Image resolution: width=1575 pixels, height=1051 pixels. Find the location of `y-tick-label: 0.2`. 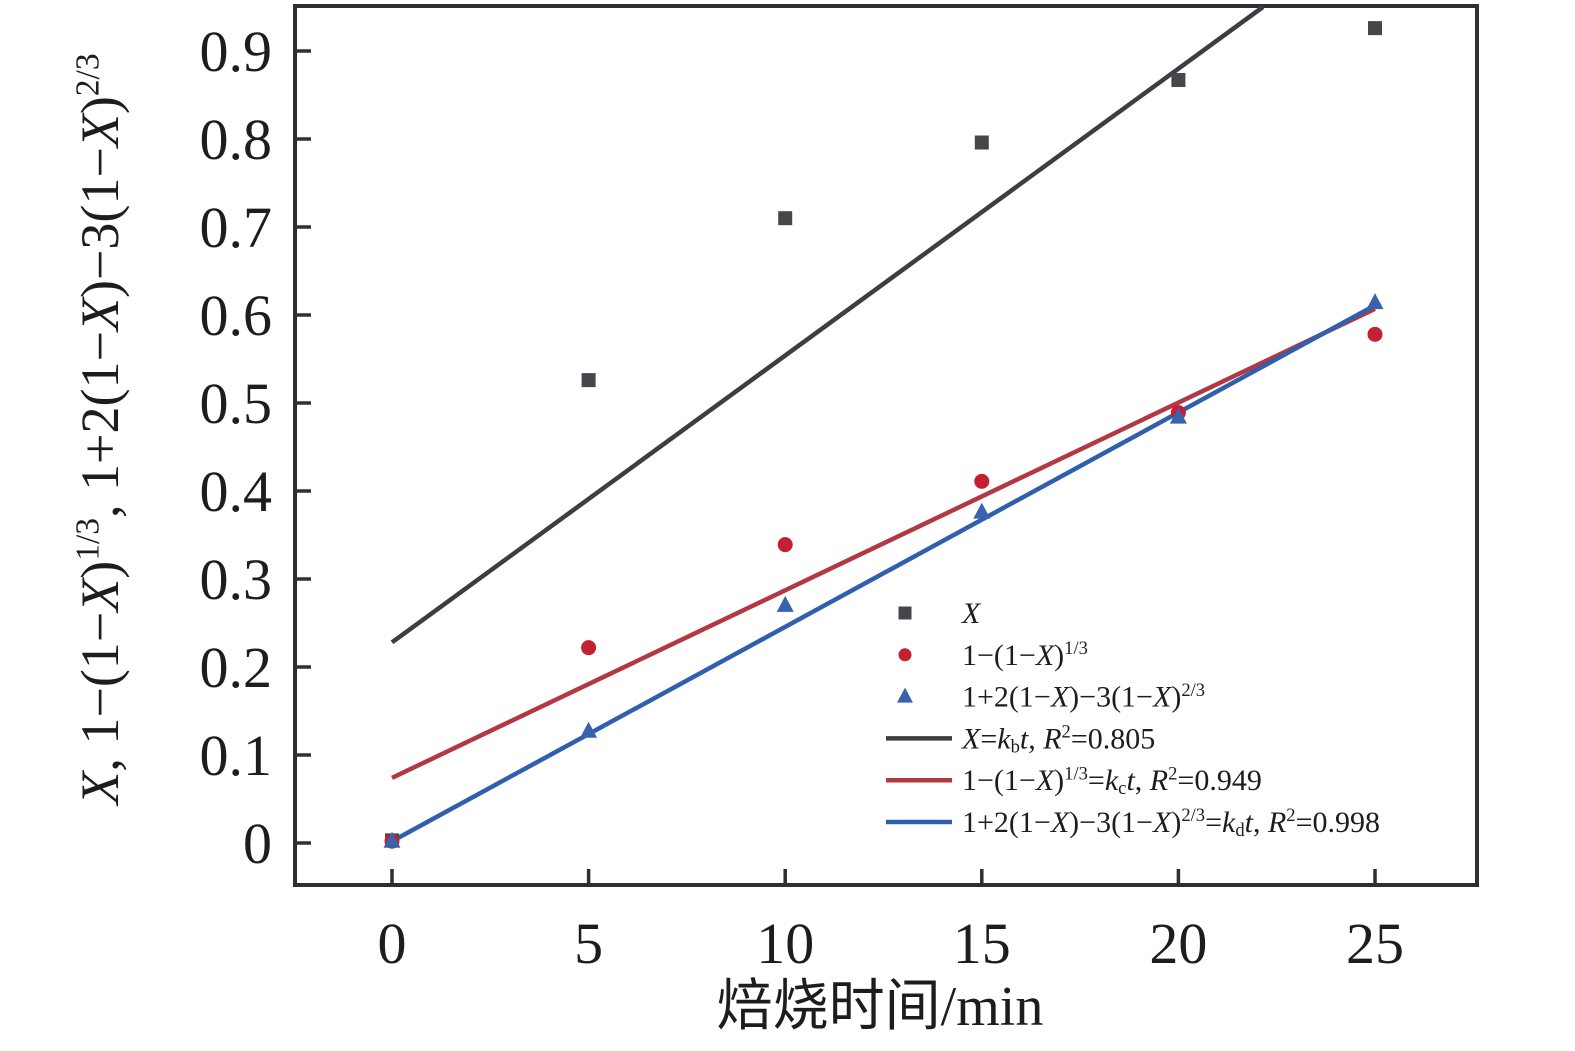

y-tick-label: 0.2 is located at coordinates (236, 667).